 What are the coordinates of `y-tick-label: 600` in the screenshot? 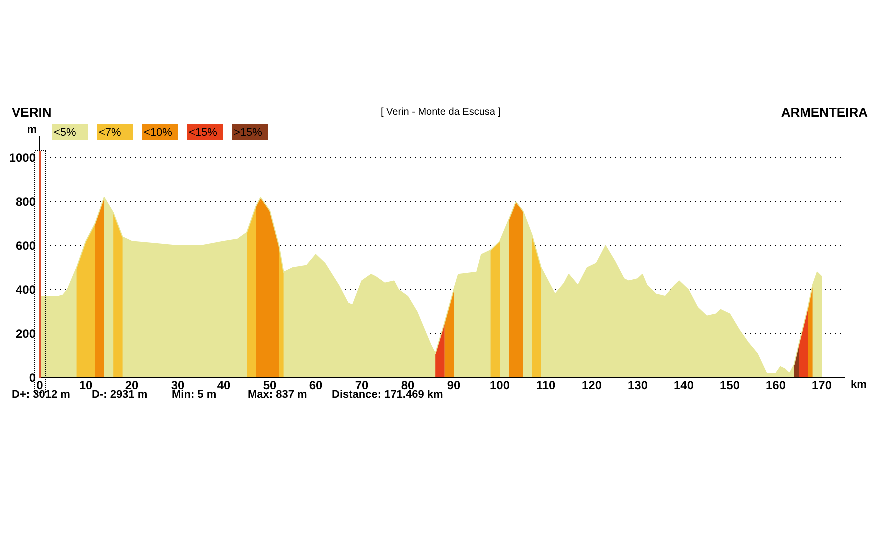 It's located at (26, 245).